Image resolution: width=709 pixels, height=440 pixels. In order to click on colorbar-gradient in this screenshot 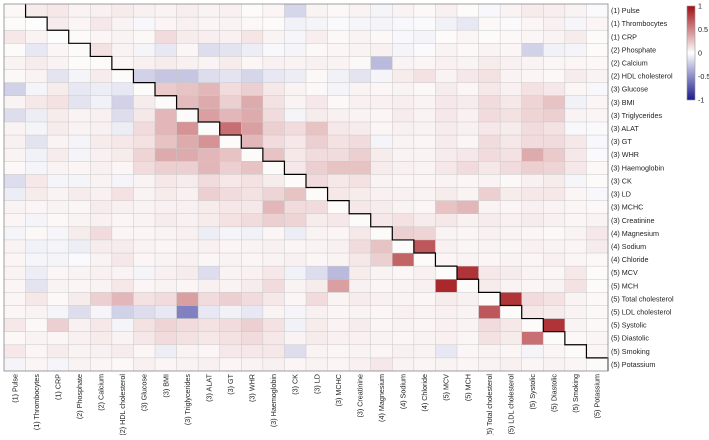, I will do `click(691, 53)`.